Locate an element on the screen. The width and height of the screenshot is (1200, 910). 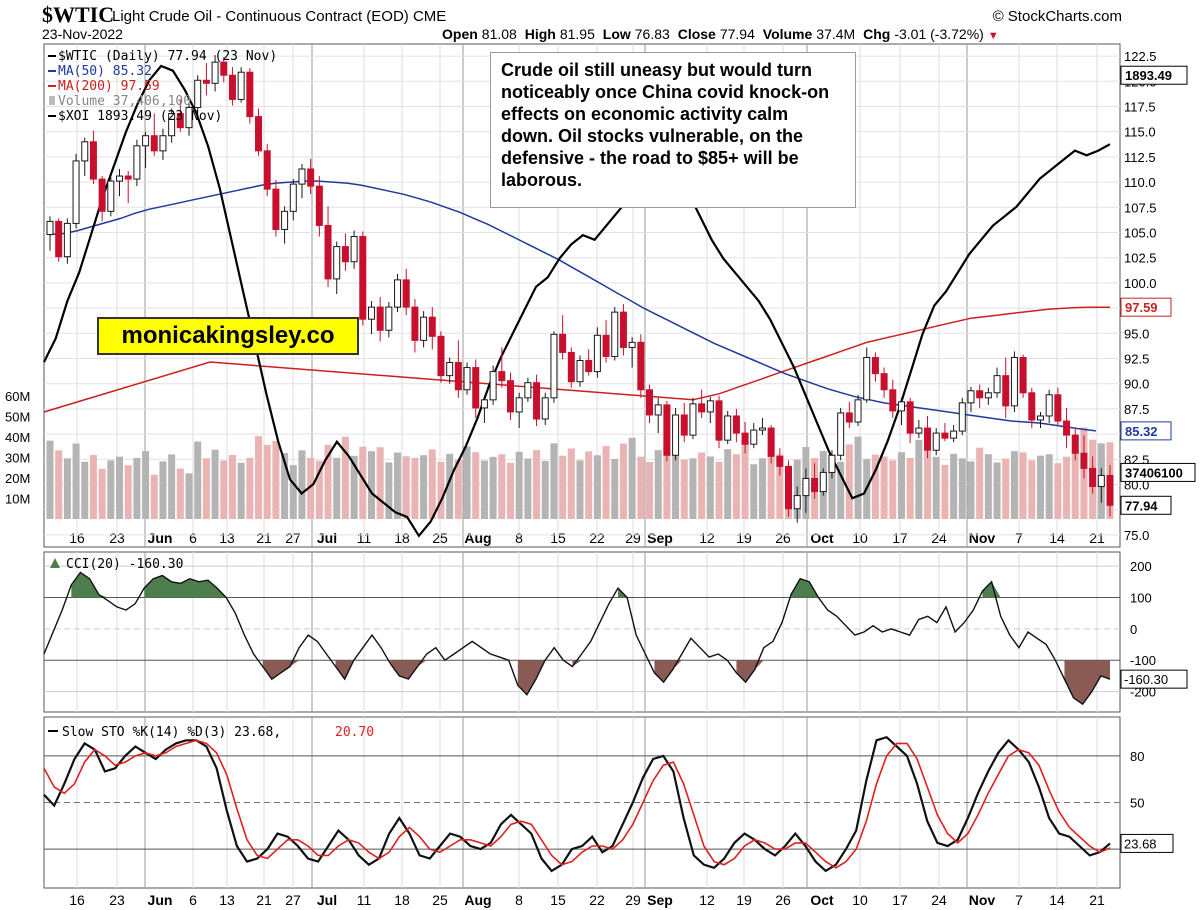
change-label: Chg is located at coordinates (877, 34).